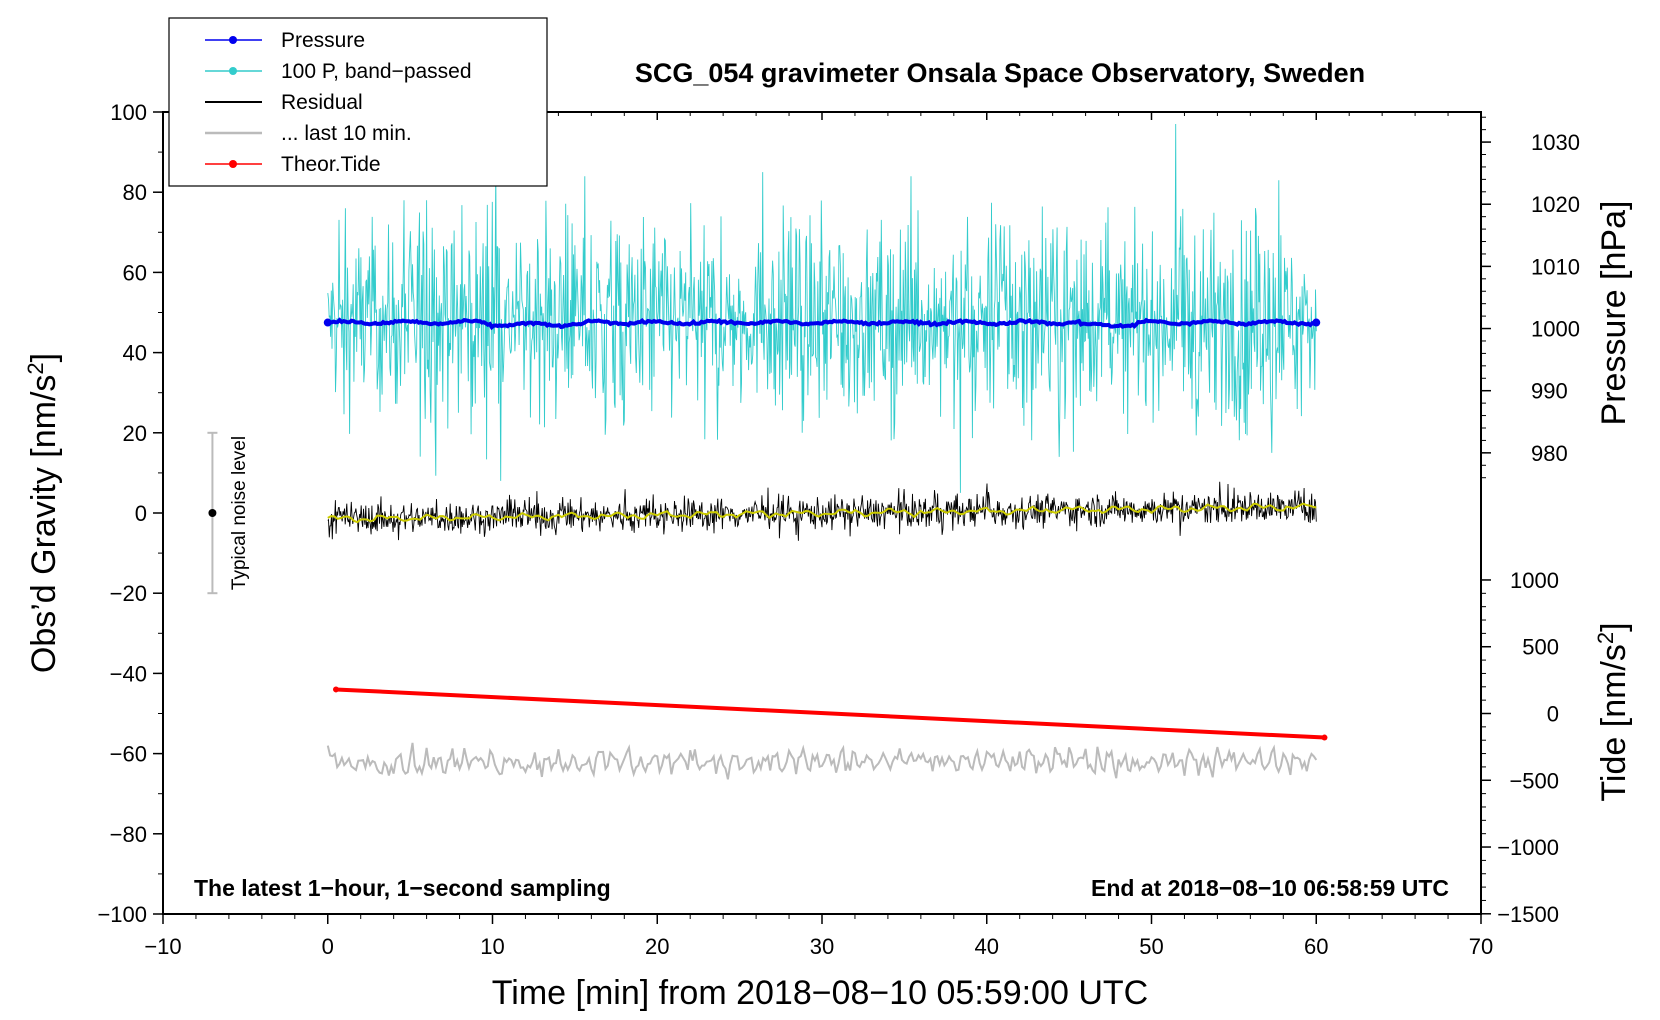 The height and width of the screenshot is (1020, 1660). I want to click on x-tick-label: 50, so click(1151, 946).